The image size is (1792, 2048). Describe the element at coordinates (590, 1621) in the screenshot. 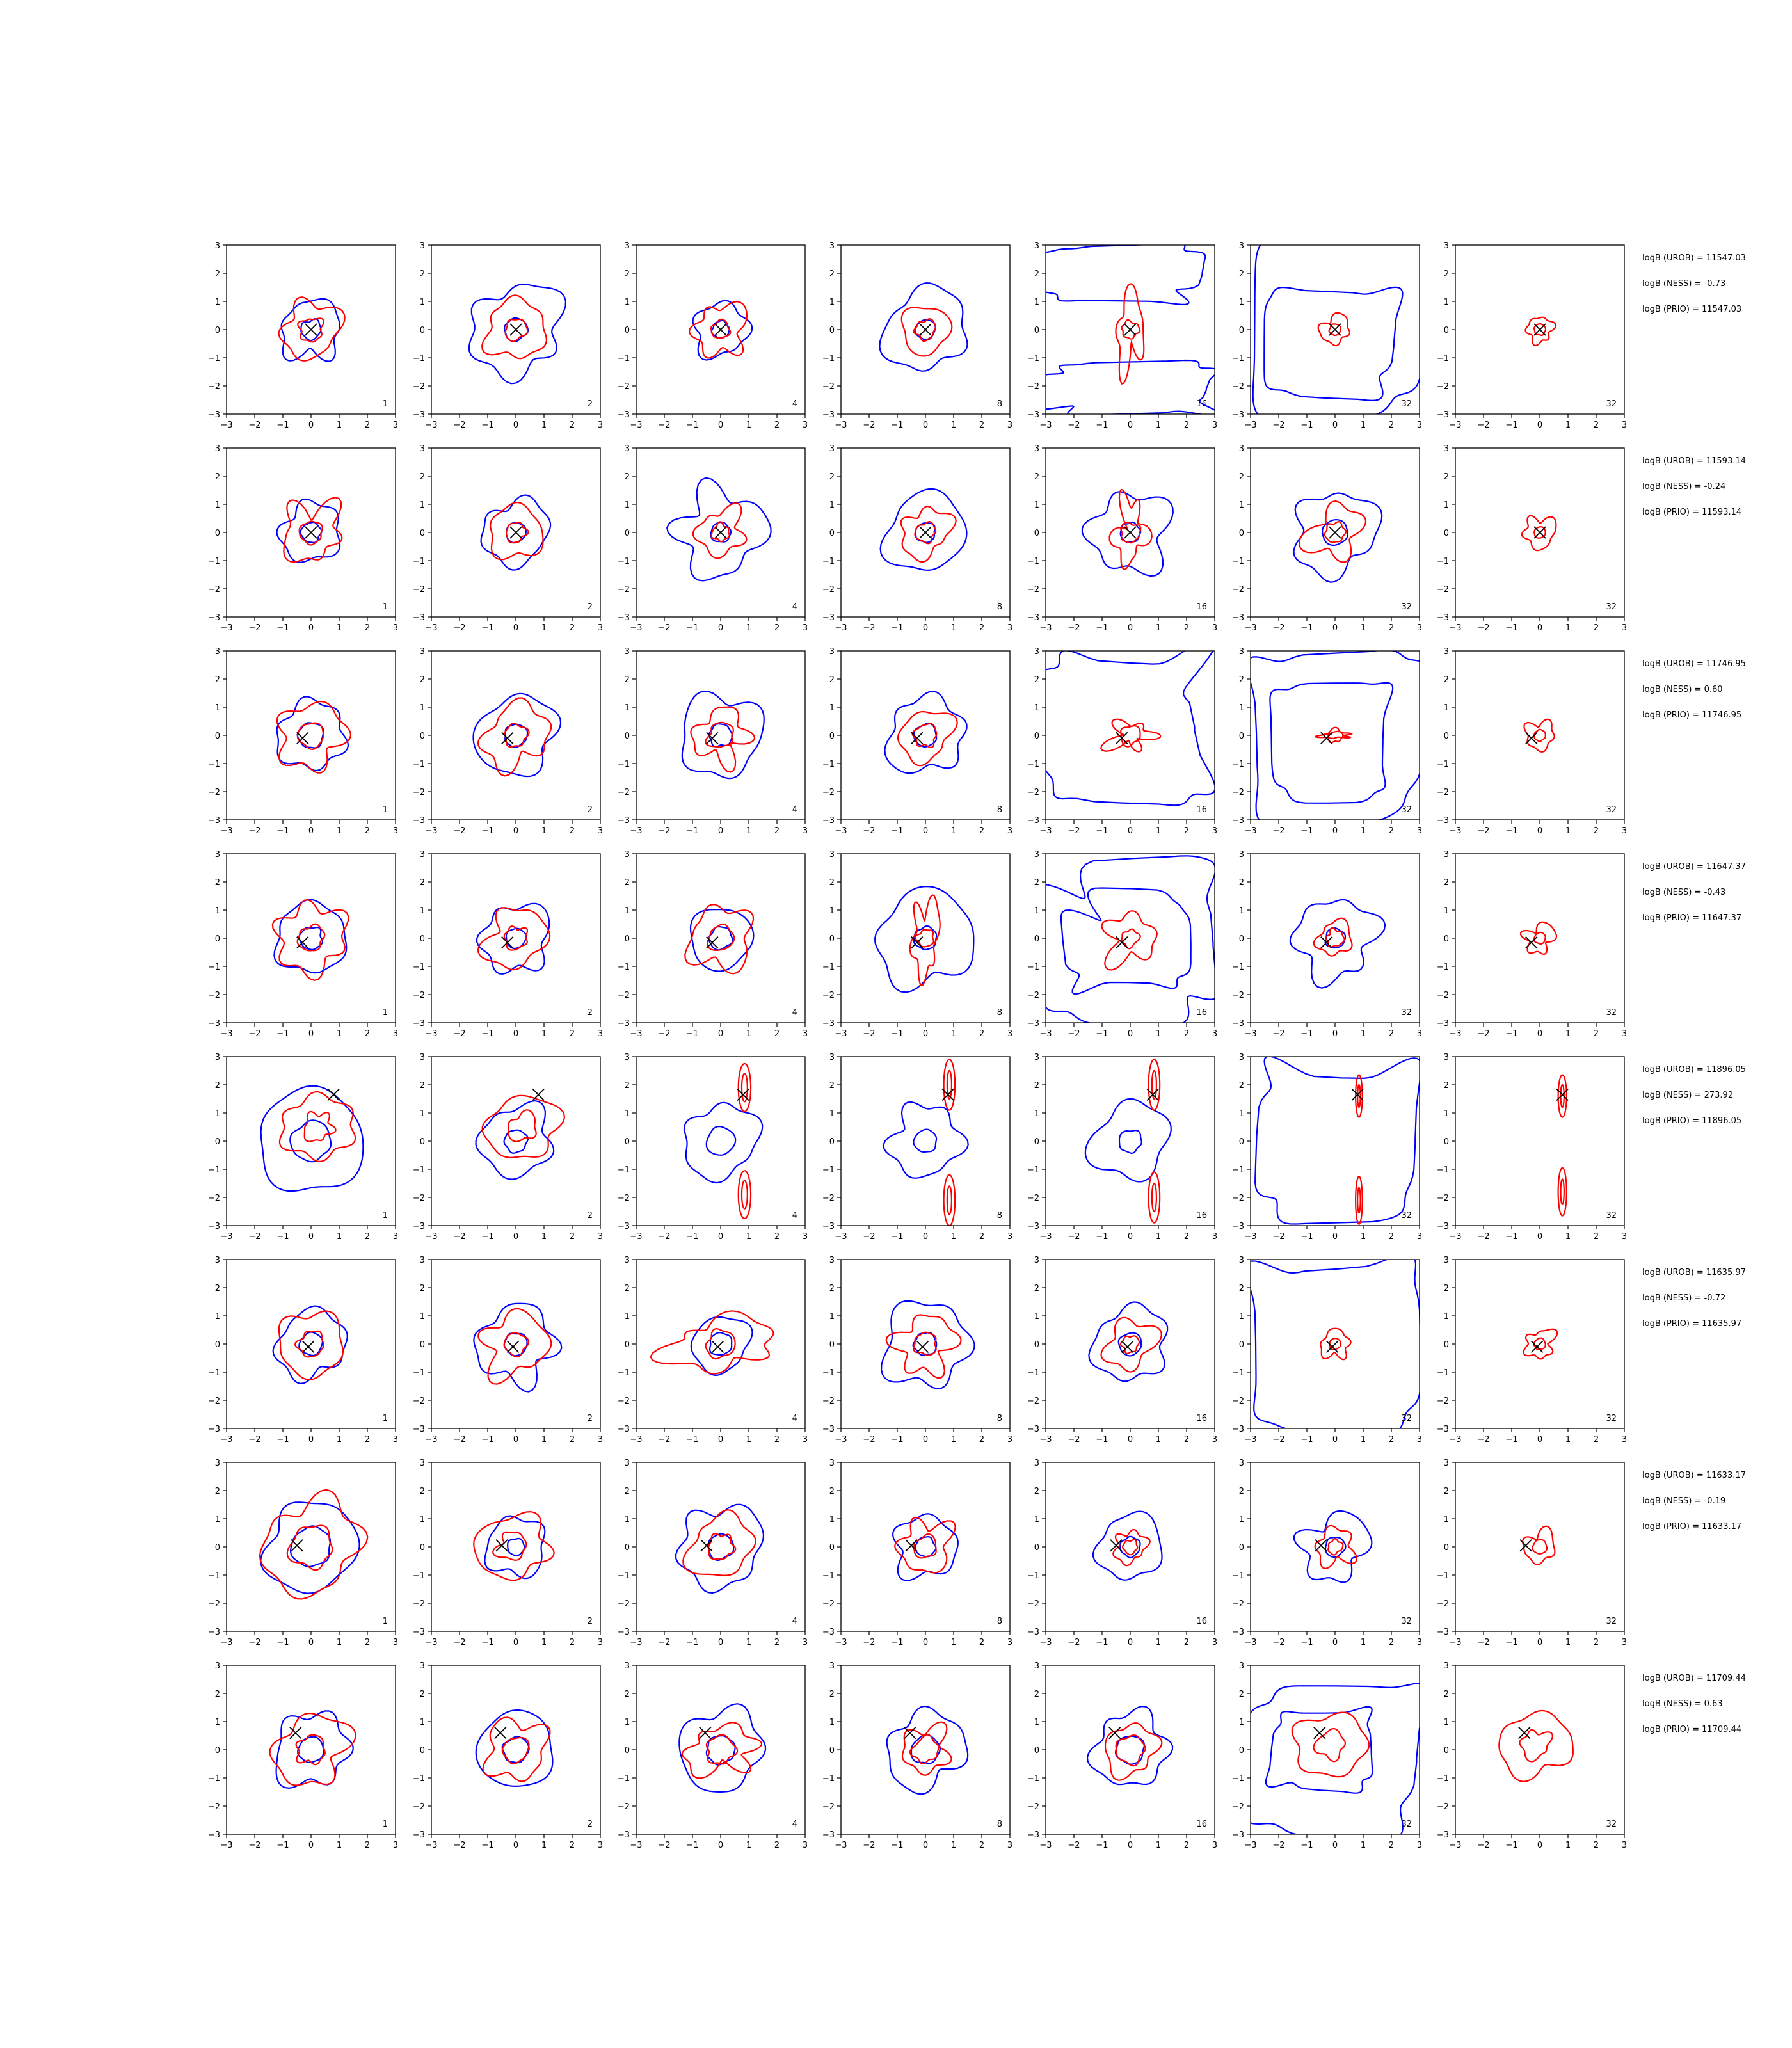

I see `panel-corner-label: 2` at that location.